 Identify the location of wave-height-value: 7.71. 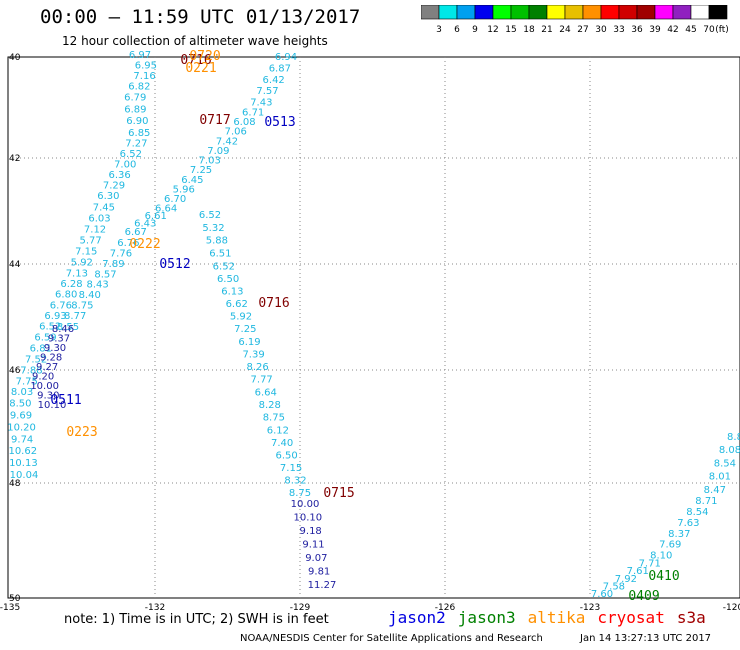
(650, 564).